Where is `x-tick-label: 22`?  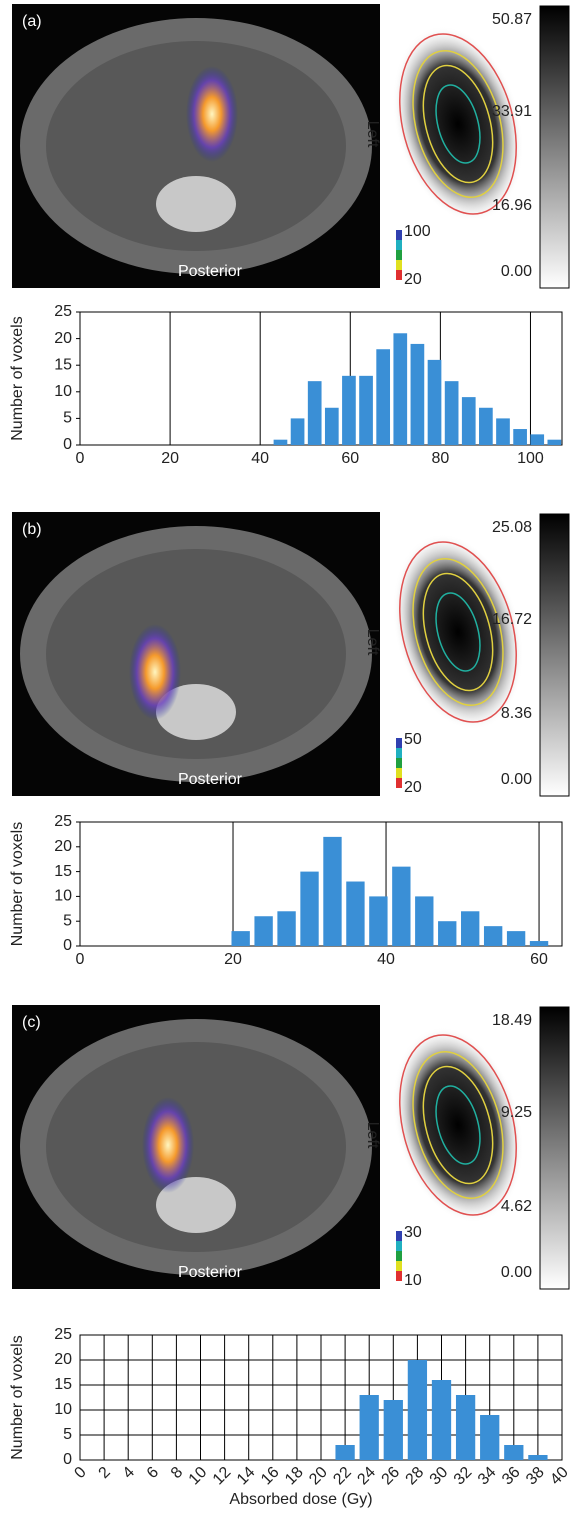 x-tick-label: 22 is located at coordinates (342, 1476).